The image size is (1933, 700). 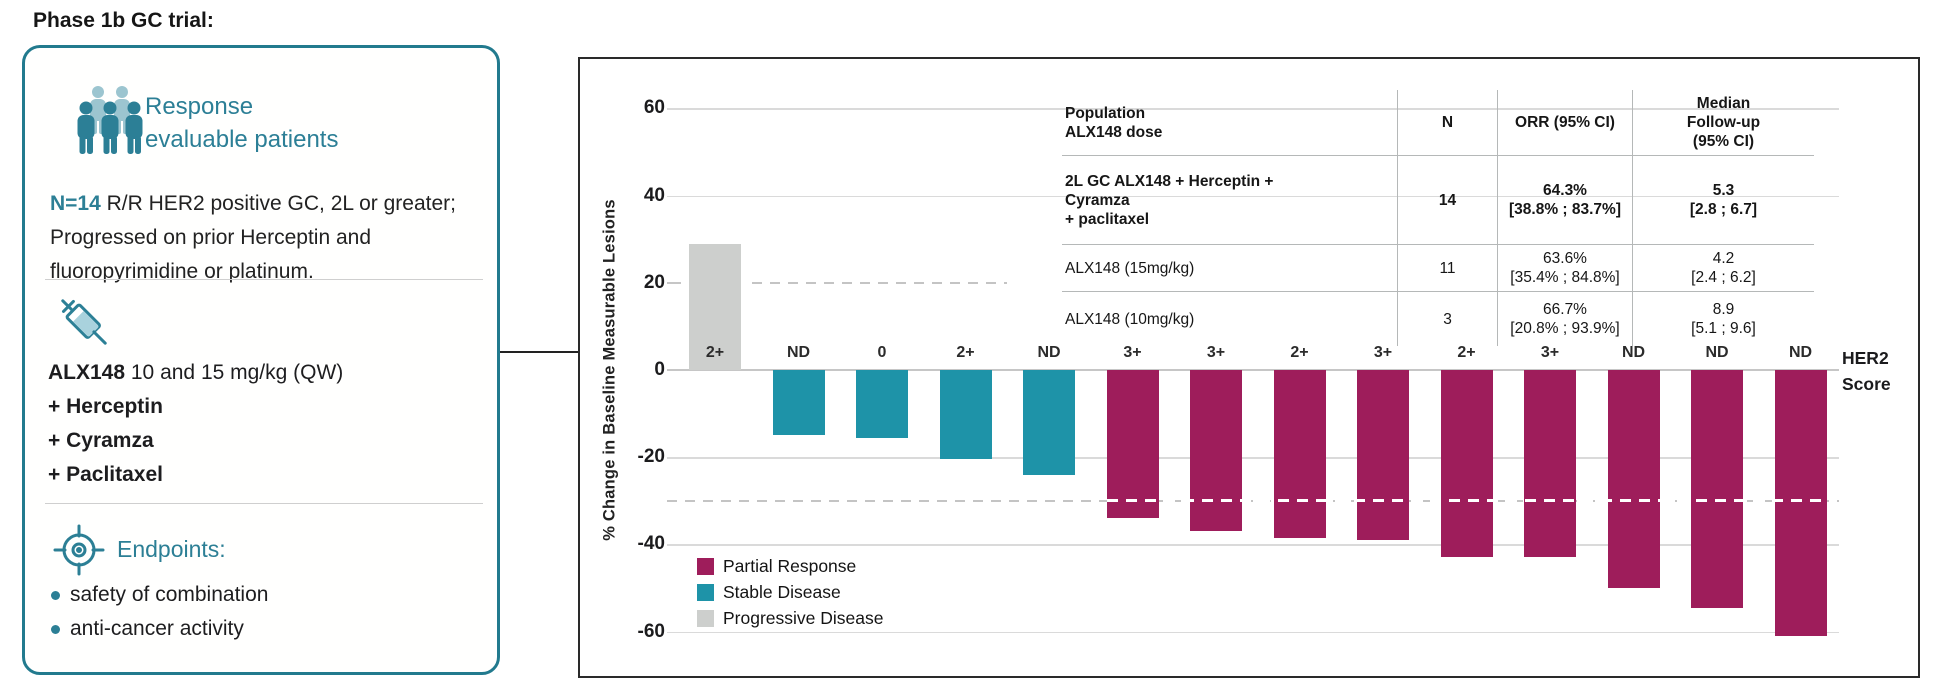 What do you see at coordinates (654, 108) in the screenshot?
I see `y-tick-label: 60` at bounding box center [654, 108].